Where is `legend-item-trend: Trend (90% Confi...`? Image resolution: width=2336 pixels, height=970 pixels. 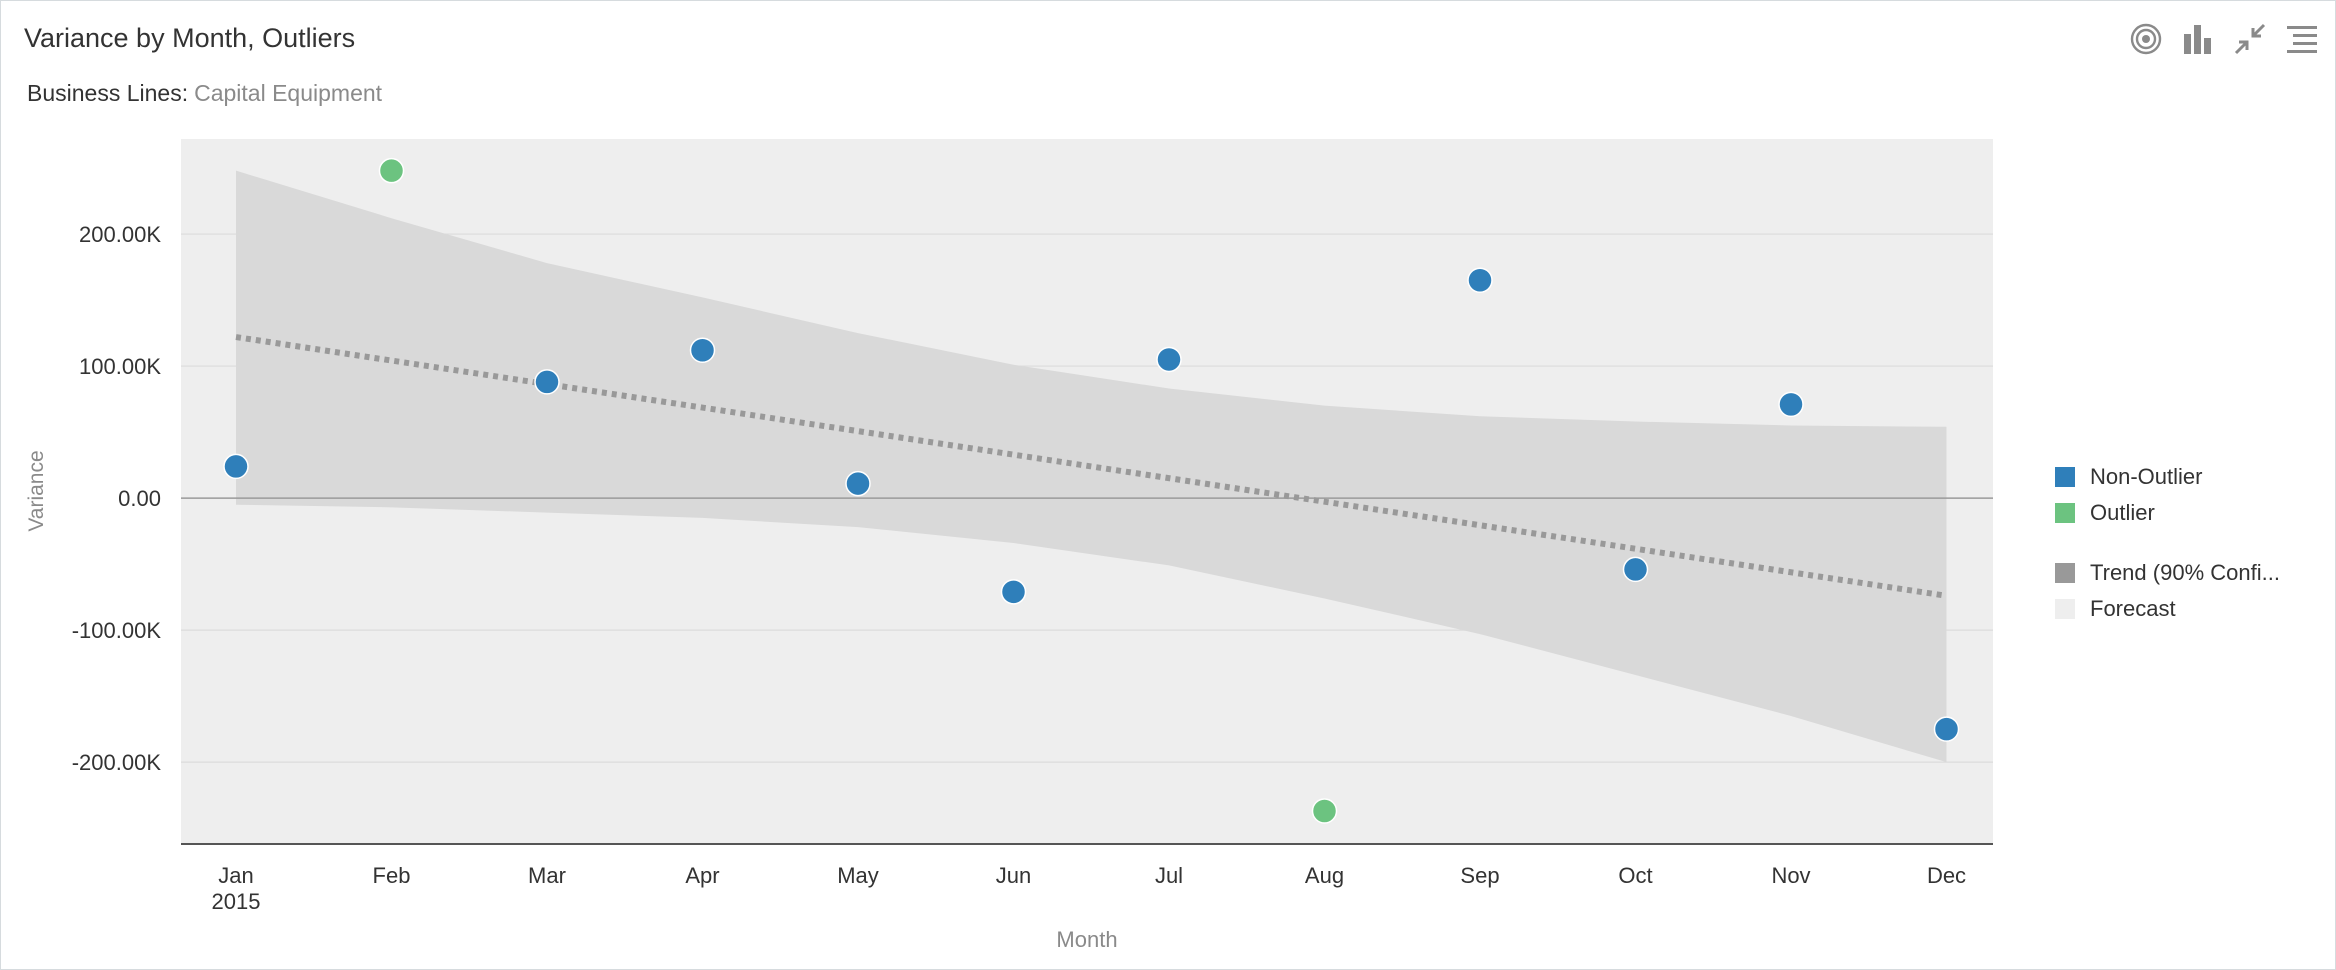 legend-item-trend: Trend (90% Confi... is located at coordinates (2167, 573).